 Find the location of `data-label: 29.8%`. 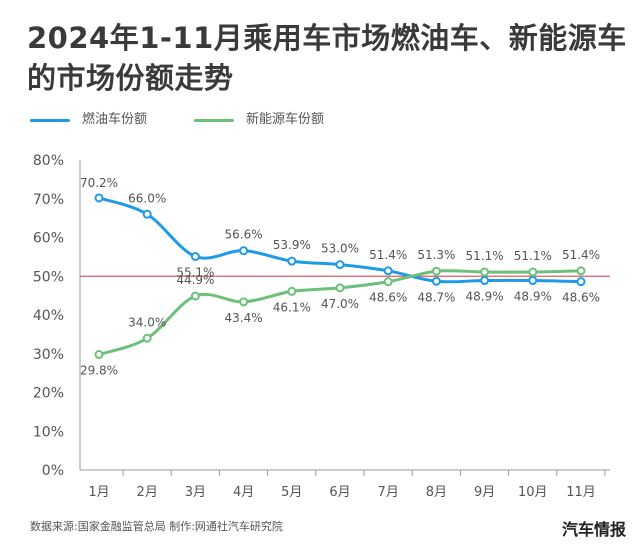

data-label: 29.8% is located at coordinates (99, 371).